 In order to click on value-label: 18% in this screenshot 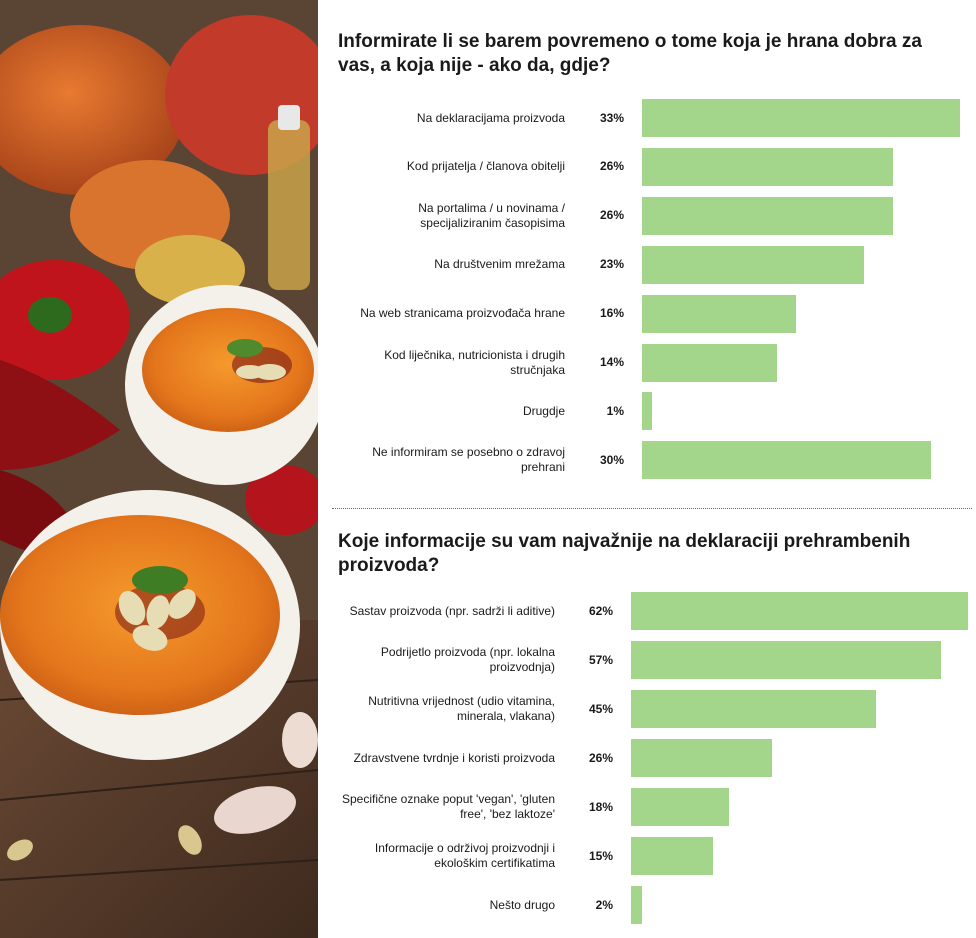, I will do `click(600, 806)`.